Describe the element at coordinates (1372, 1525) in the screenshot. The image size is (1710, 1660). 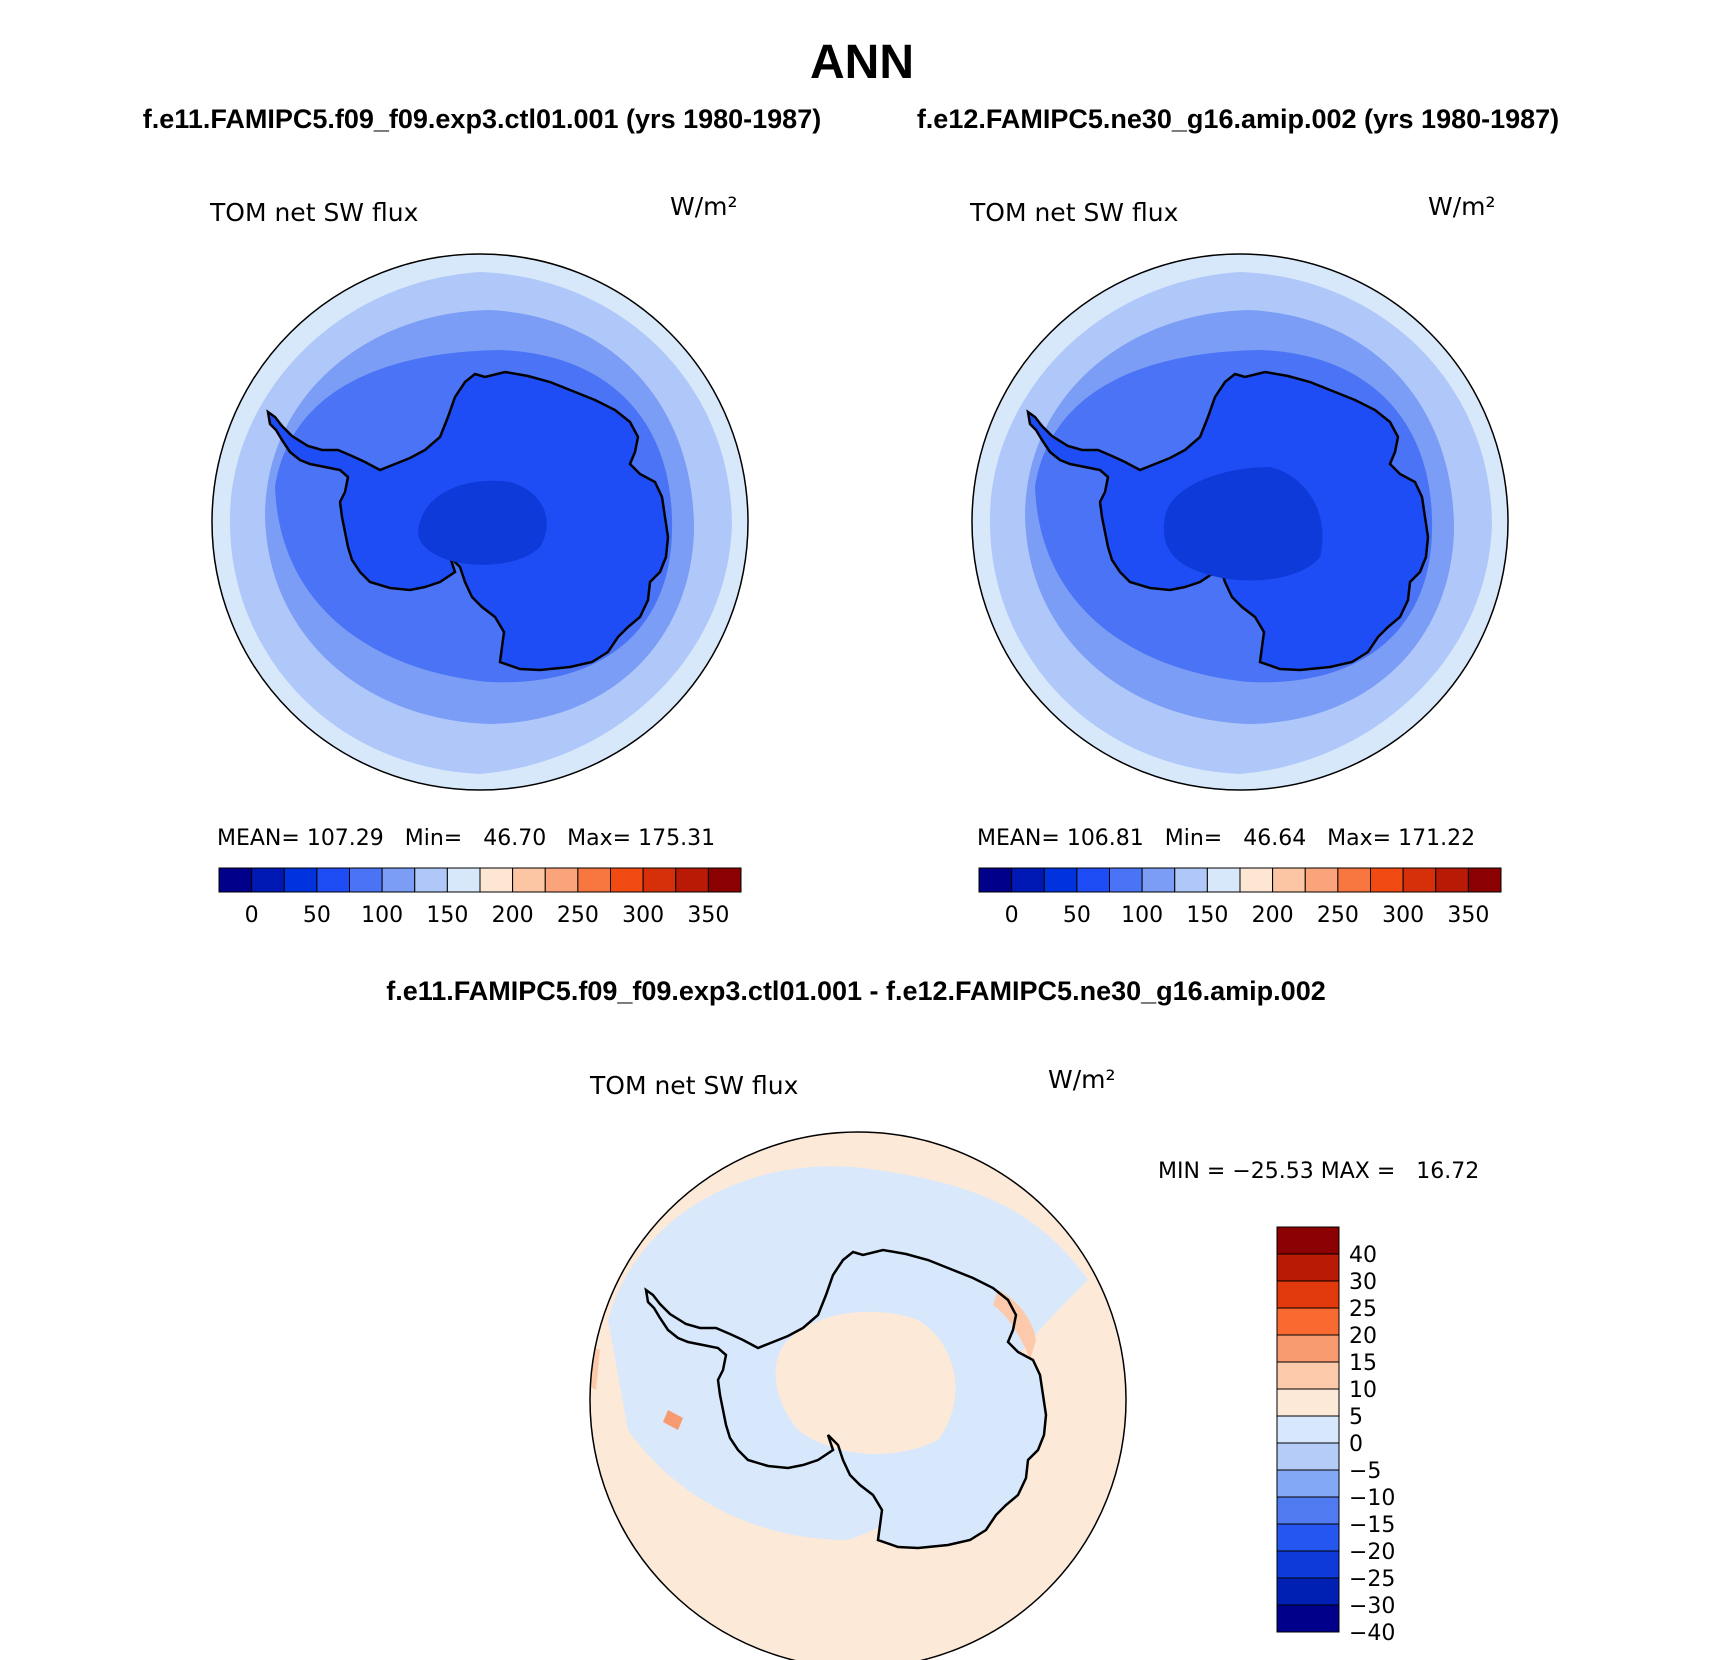
I see `colorbar-tick-label: −15` at that location.